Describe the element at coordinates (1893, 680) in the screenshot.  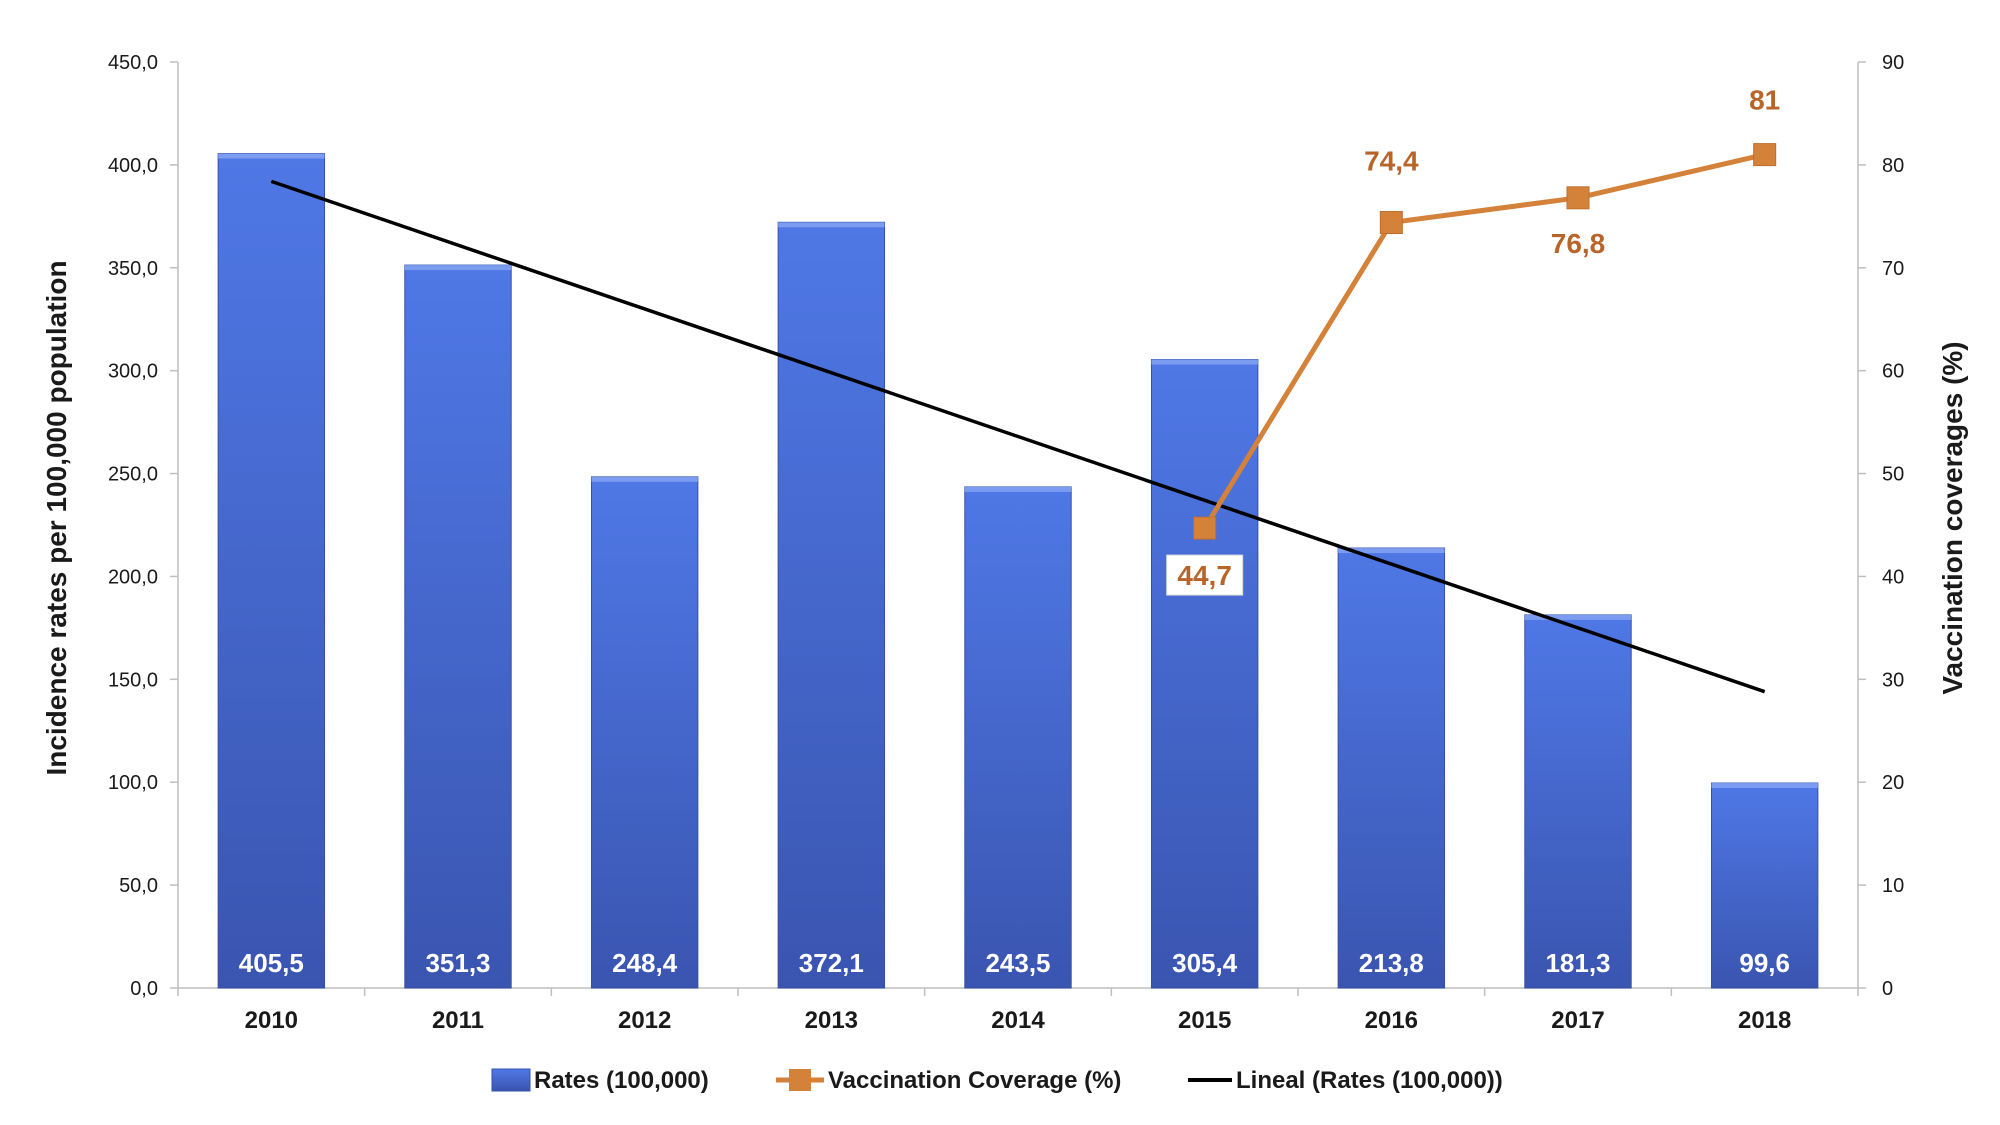
I see `y2-tick-label: 30` at that location.